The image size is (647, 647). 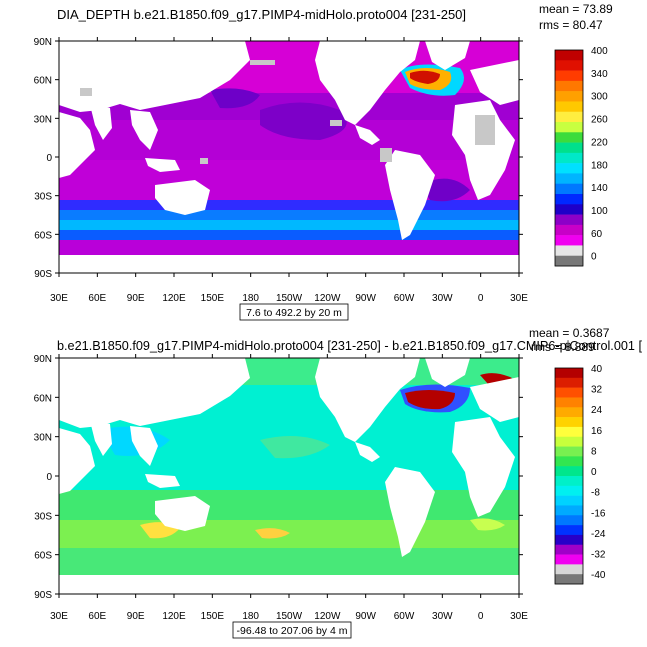 What do you see at coordinates (597, 410) in the screenshot?
I see `colorbar-label: 24` at bounding box center [597, 410].